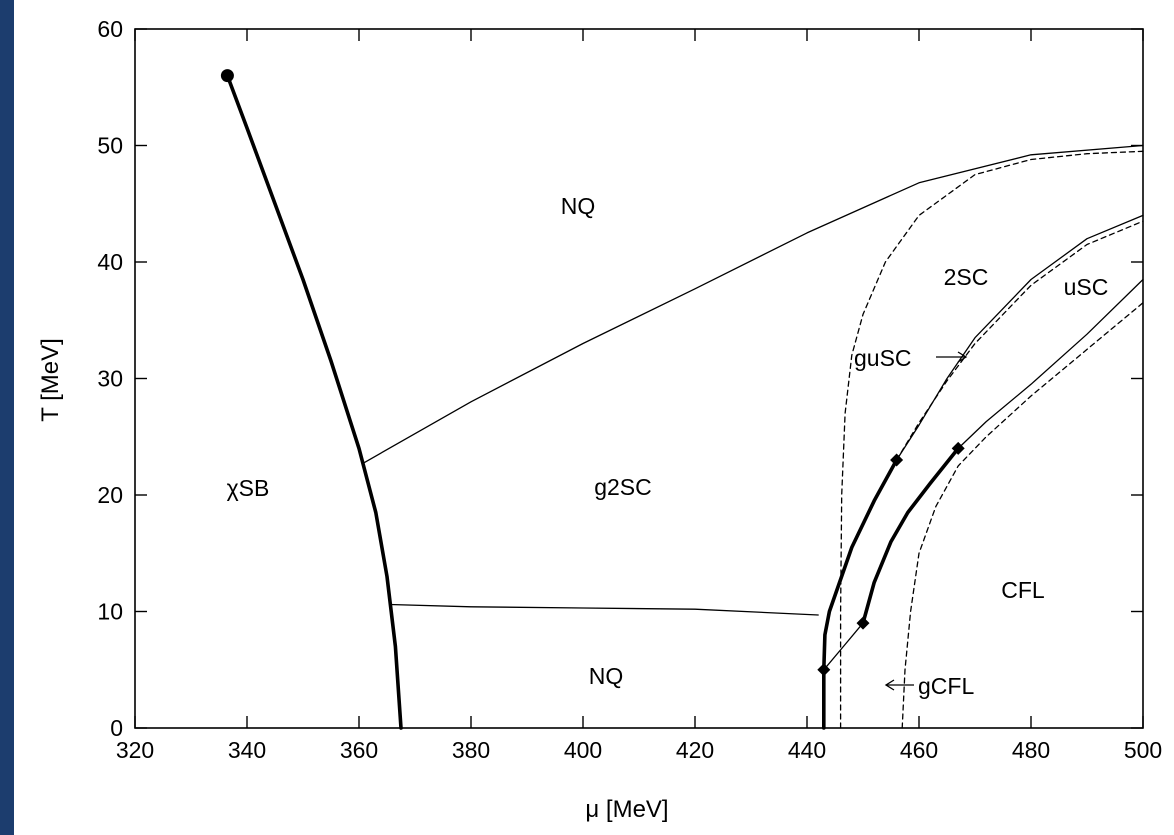 Image resolution: width=1174 pixels, height=835 pixels. What do you see at coordinates (1023, 590) in the screenshot?
I see `region-label-cfl: CFL` at bounding box center [1023, 590].